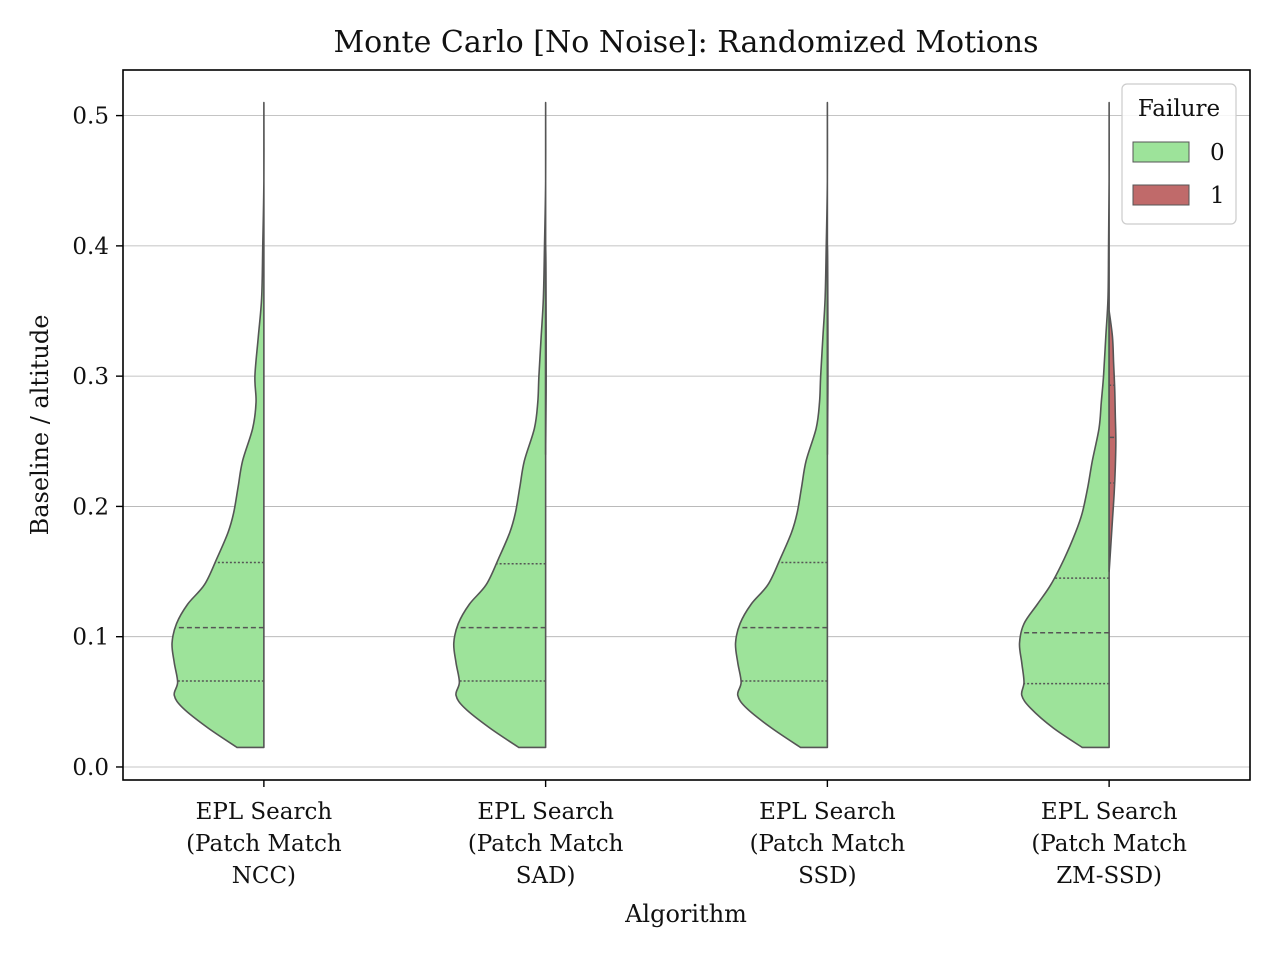 The image size is (1280, 960). I want to click on legend-label-failure-0: 0, so click(1217, 153).